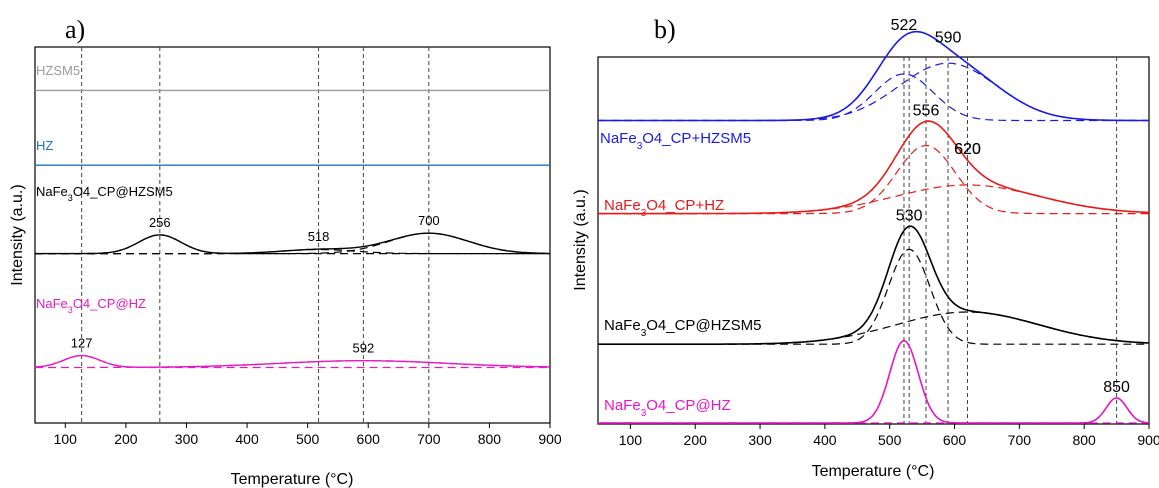 The height and width of the screenshot is (488, 1159). What do you see at coordinates (17, 234) in the screenshot?
I see `panel-a-ylabel: Intensity (a.u.)` at bounding box center [17, 234].